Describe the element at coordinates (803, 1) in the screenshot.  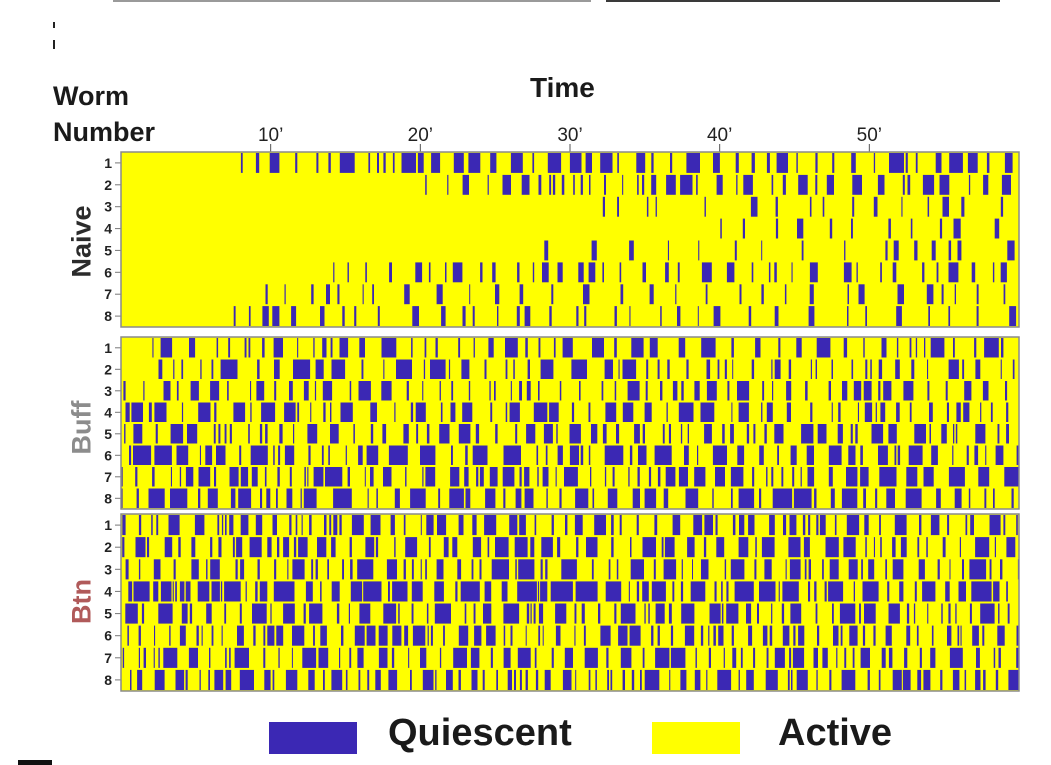
I see `top-rule-right` at that location.